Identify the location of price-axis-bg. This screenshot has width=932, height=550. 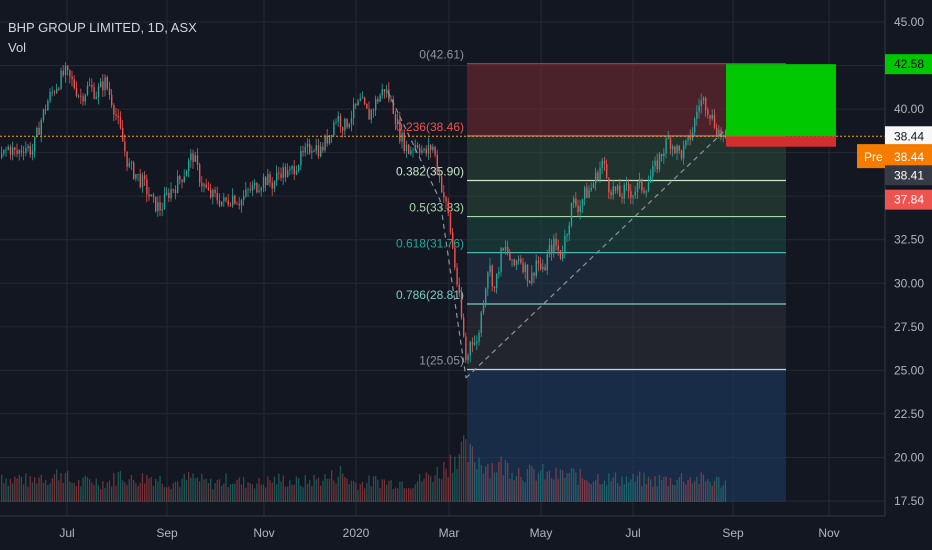
(908, 275).